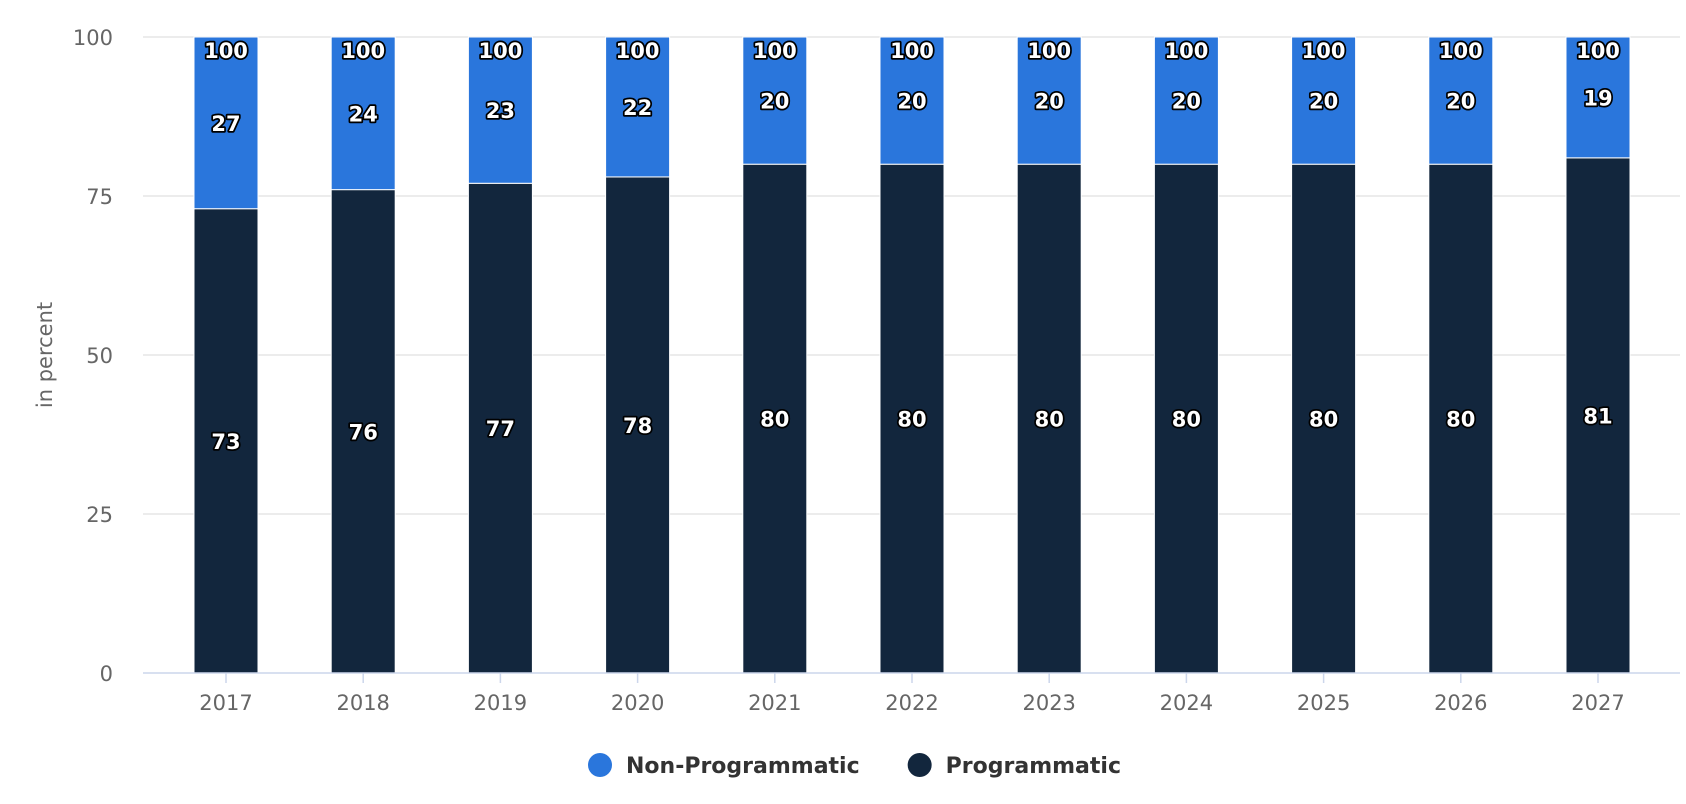  I want to click on x-tick-label: 2024, so click(1186, 703).